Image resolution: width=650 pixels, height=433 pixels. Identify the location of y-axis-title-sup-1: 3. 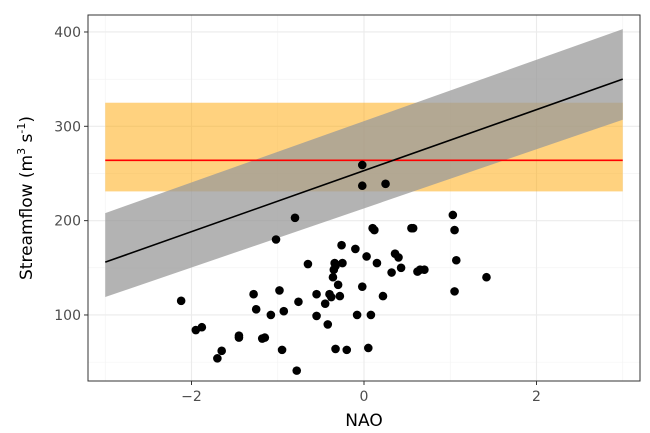
(21, 151).